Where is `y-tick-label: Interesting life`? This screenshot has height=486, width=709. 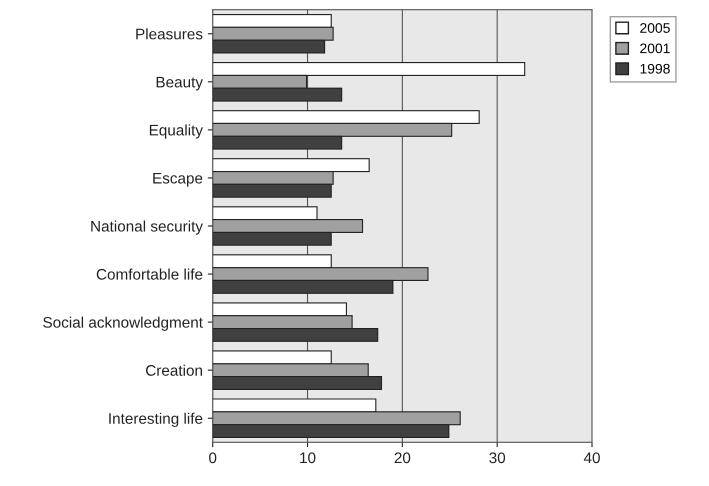
y-tick-label: Interesting life is located at coordinates (155, 419).